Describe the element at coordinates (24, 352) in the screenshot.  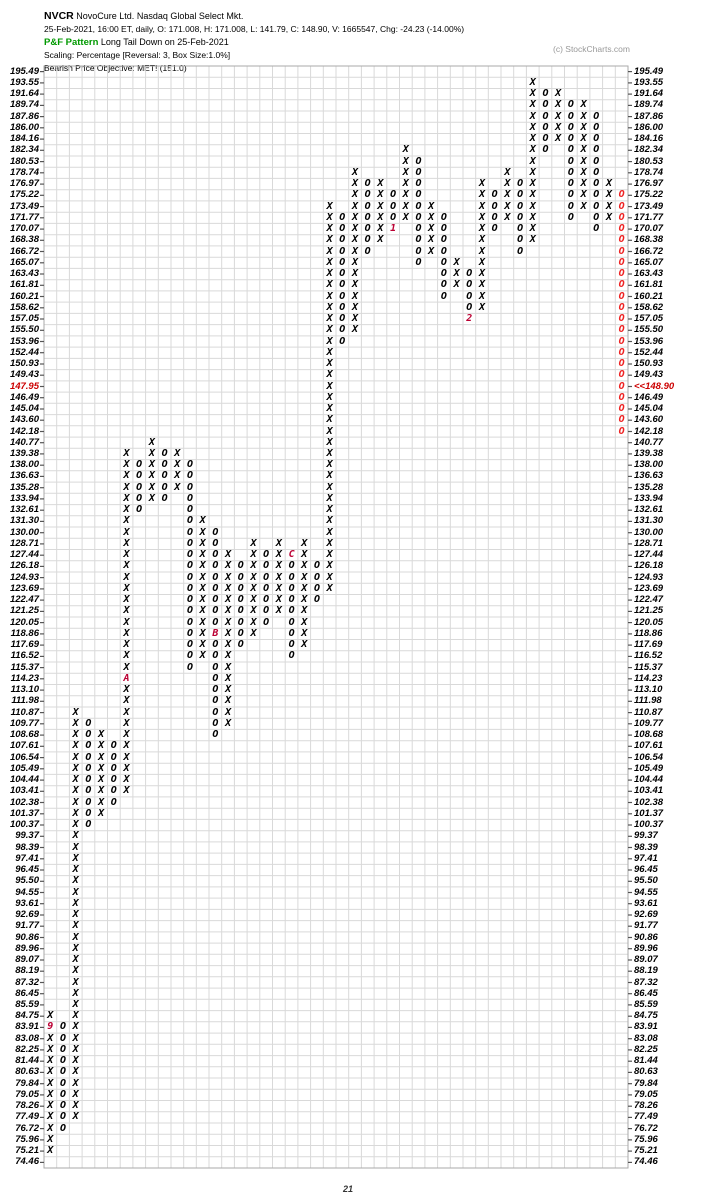
I see `price-label-left: 152.44` at that location.